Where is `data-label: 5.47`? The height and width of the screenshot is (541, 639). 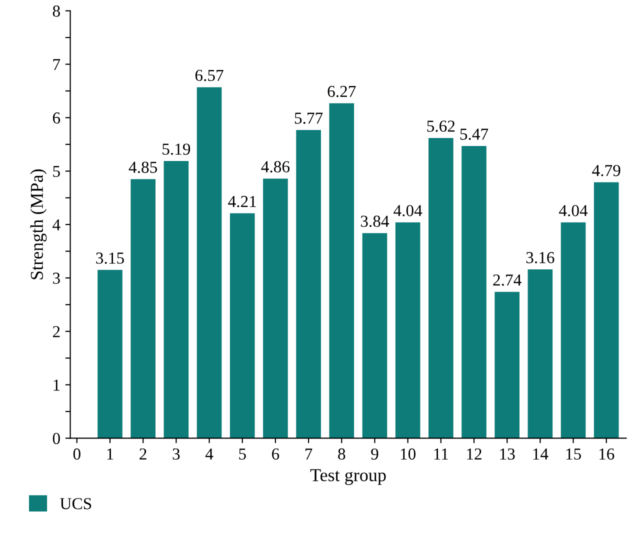 data-label: 5.47 is located at coordinates (474, 134).